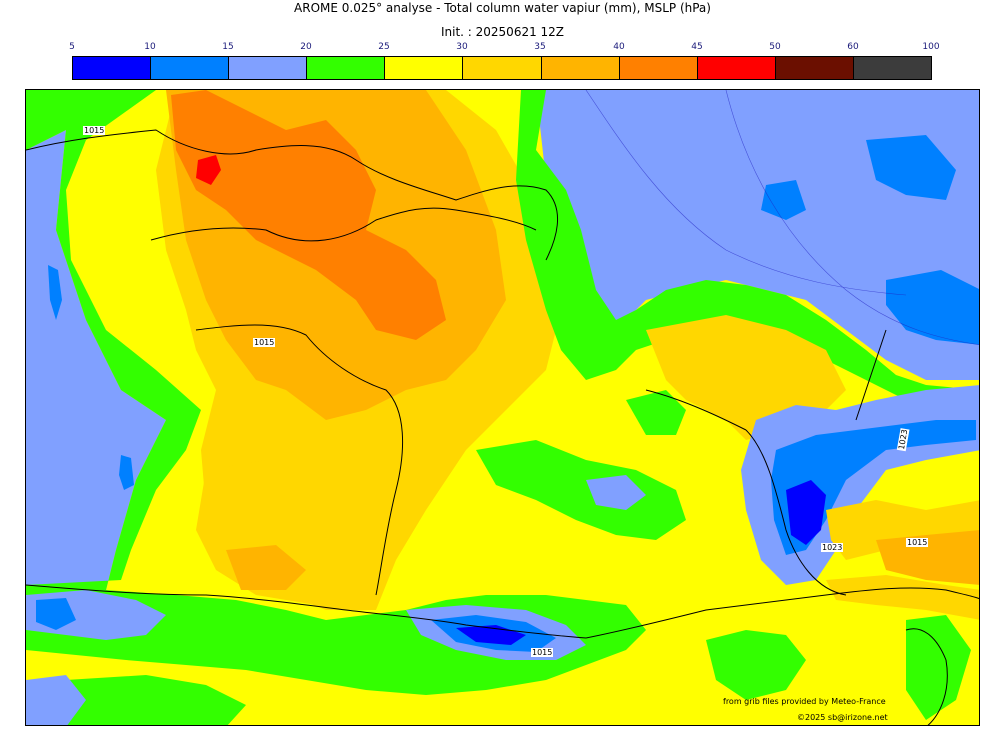  I want to click on field-30-35-med-east, so click(902, 597).